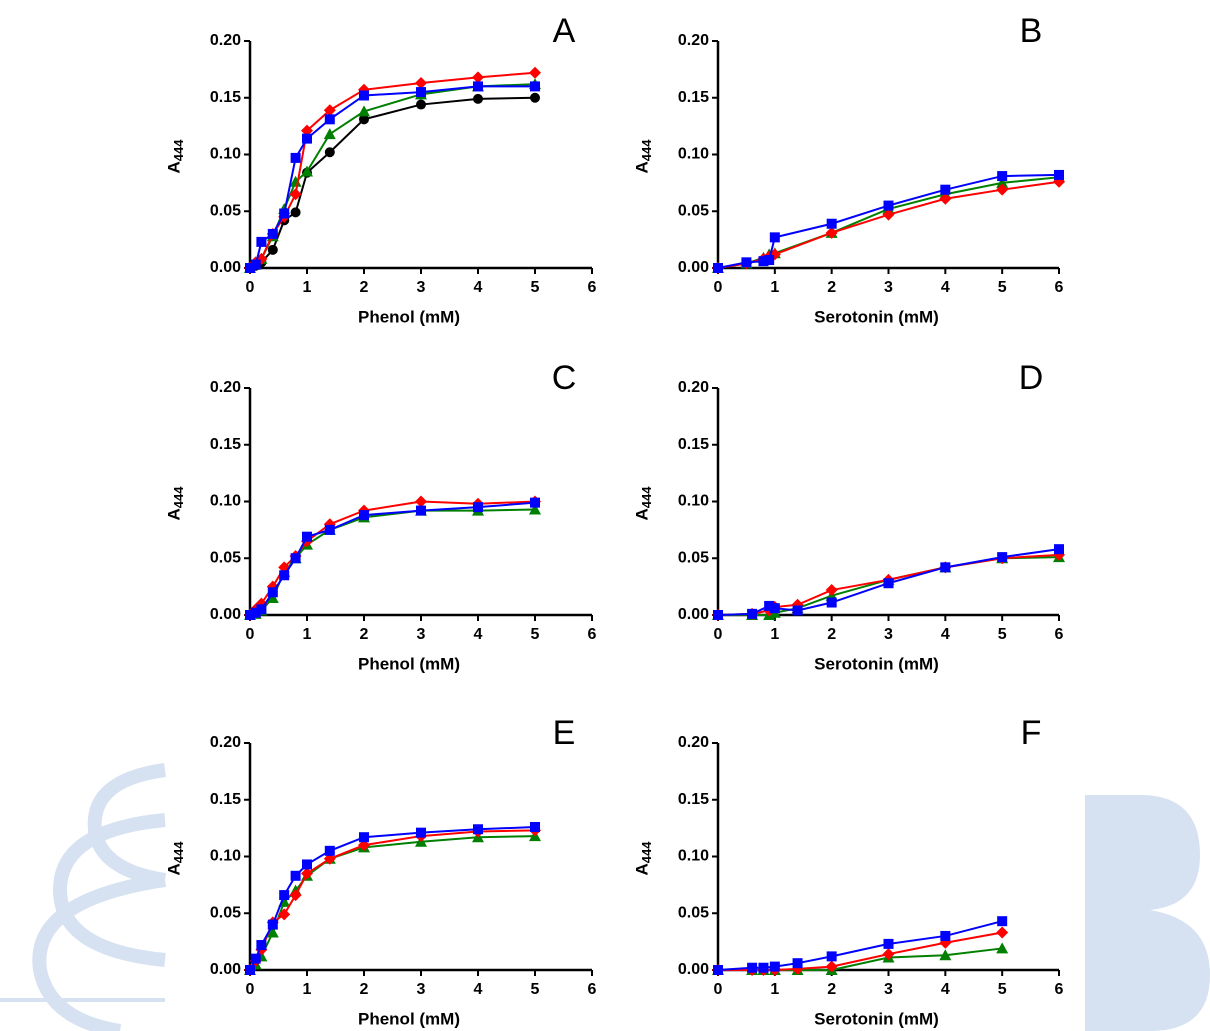 The width and height of the screenshot is (1210, 1031). Describe the element at coordinates (876, 316) in the screenshot. I see `x-axis-label: Serotonin (mM)` at that location.